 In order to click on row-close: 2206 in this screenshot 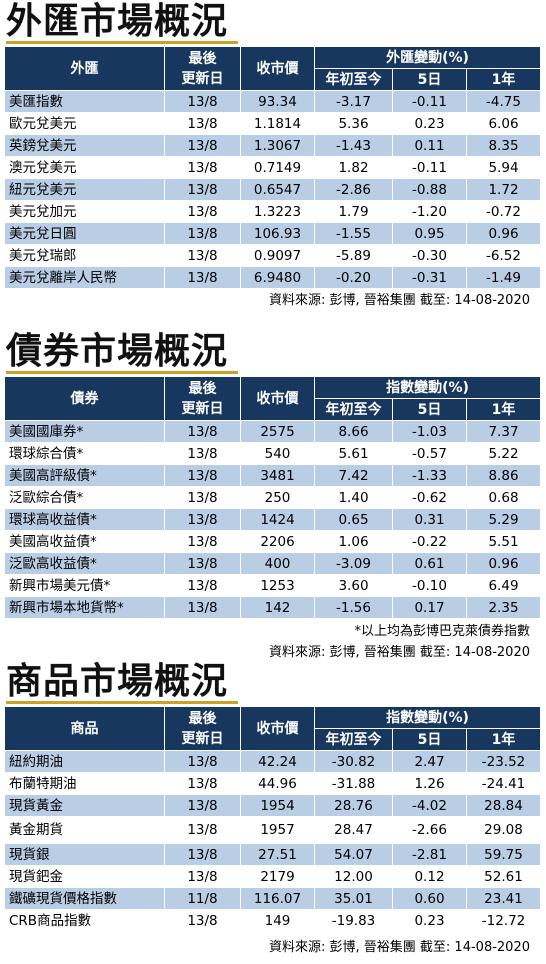, I will do `click(277, 541)`.